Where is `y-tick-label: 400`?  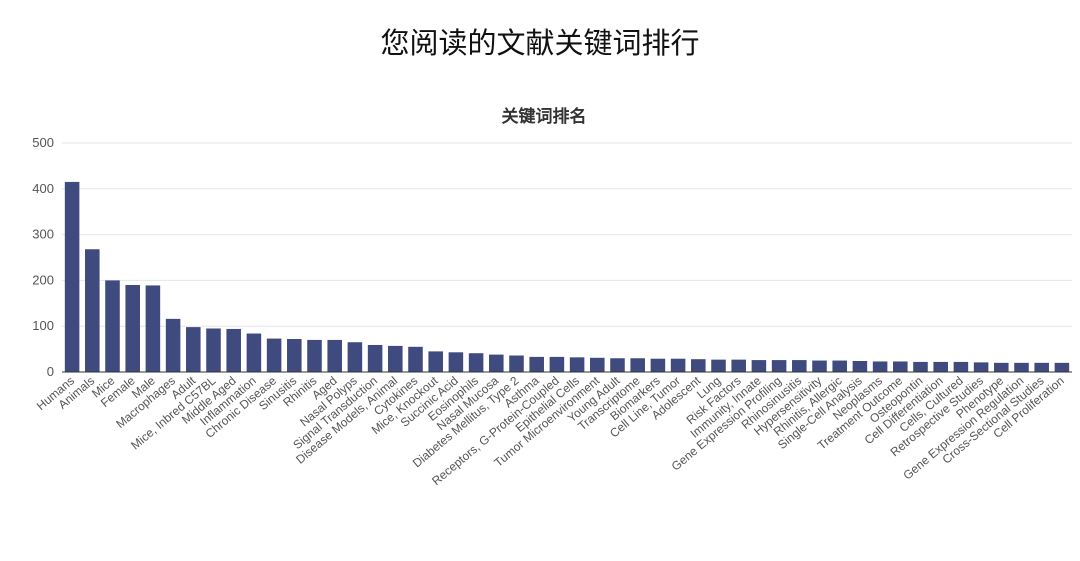
y-tick-label: 400 is located at coordinates (43, 188).